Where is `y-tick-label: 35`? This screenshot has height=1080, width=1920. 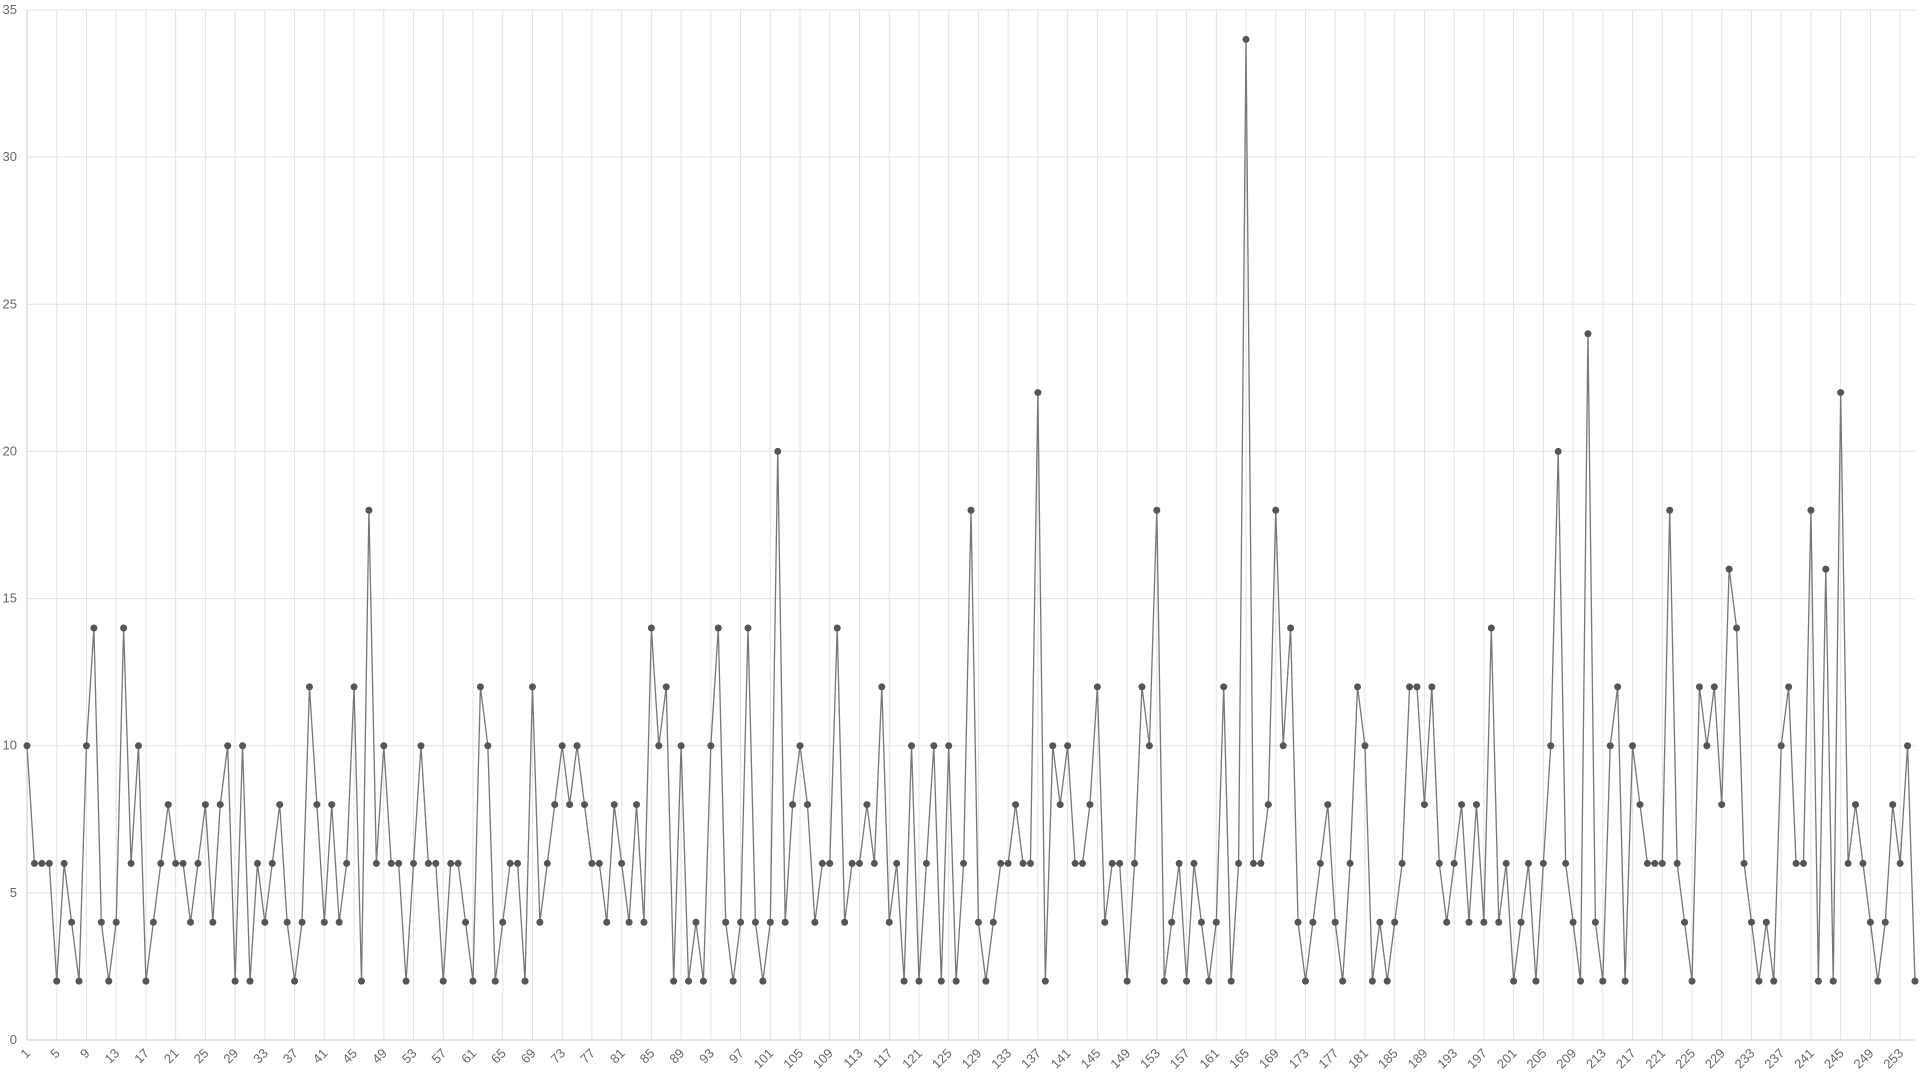
y-tick-label: 35 is located at coordinates (10, 9).